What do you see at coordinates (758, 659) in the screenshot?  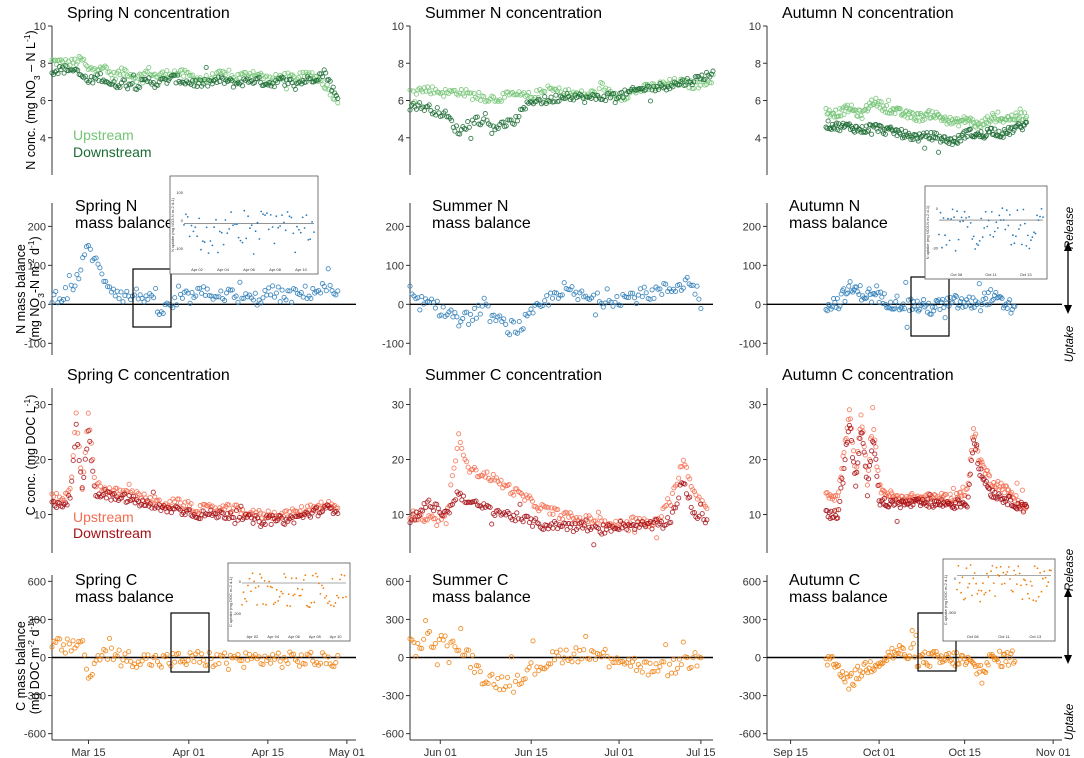 I see `y-tick-label: 0` at bounding box center [758, 659].